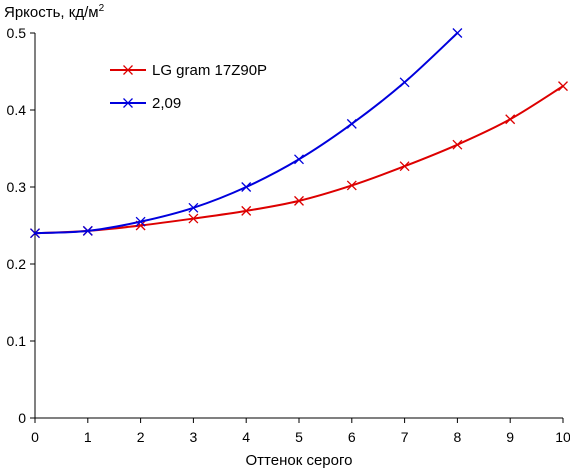 Image resolution: width=570 pixels, height=468 pixels. I want to click on x-tick-label: 1, so click(88, 437).